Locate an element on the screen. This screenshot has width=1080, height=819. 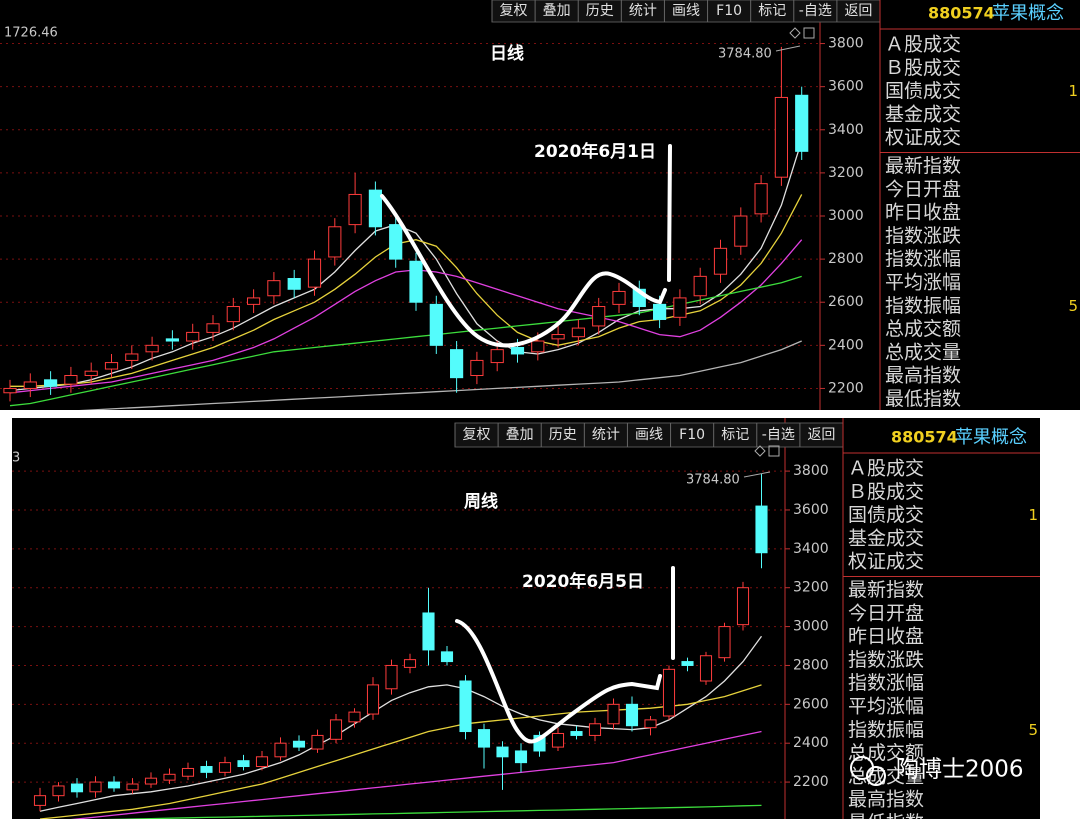
row-label: Ｂ股成交 is located at coordinates (886, 492).